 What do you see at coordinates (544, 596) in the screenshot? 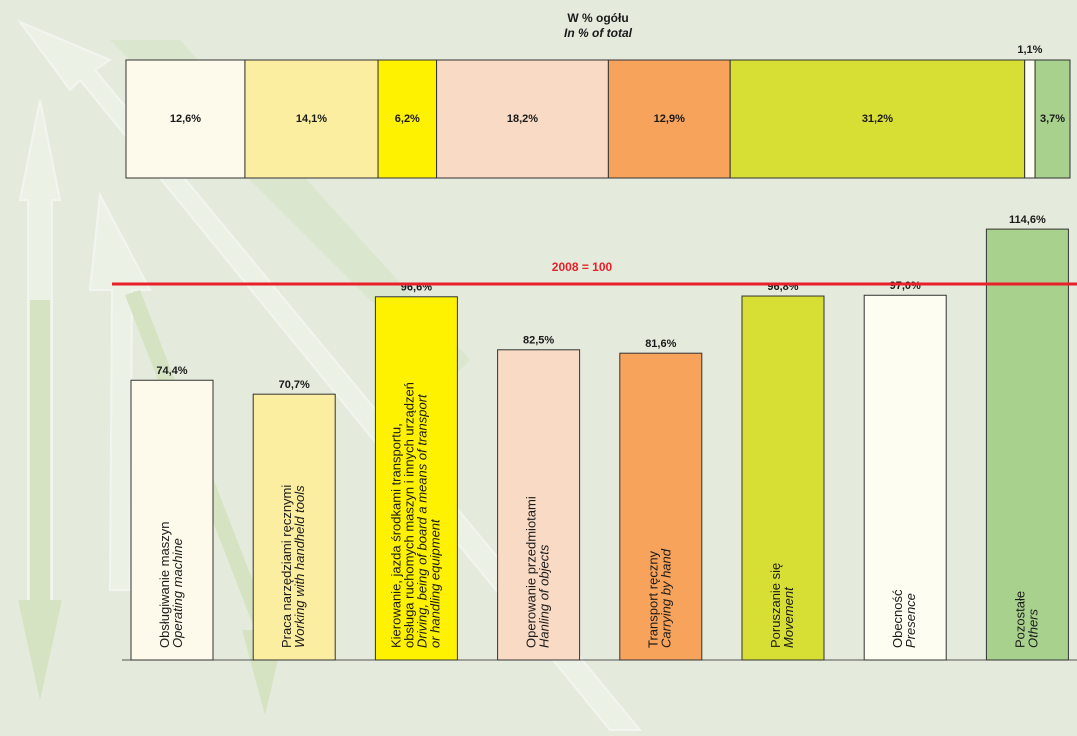
I see `category-label: Hanling of objects` at bounding box center [544, 596].